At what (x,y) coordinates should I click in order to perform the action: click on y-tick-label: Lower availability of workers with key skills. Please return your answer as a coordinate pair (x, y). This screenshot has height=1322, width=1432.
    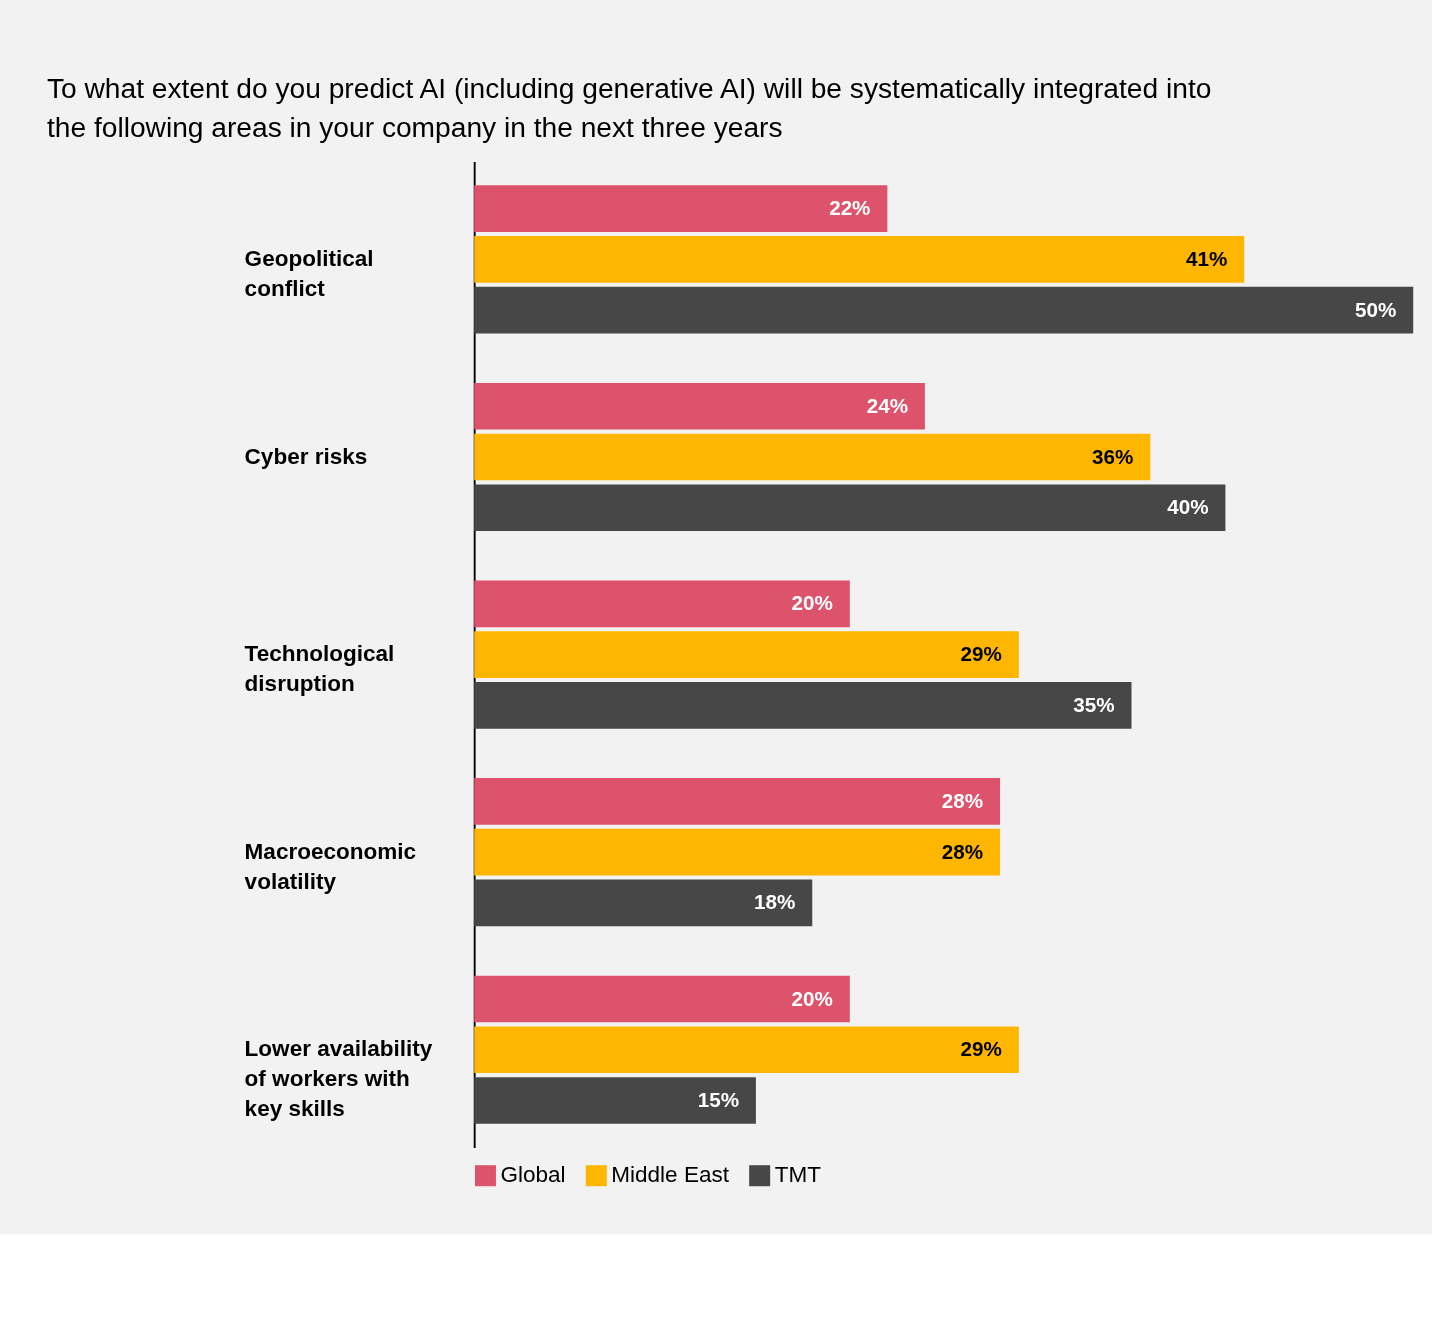
    Looking at the image, I should click on (338, 1079).